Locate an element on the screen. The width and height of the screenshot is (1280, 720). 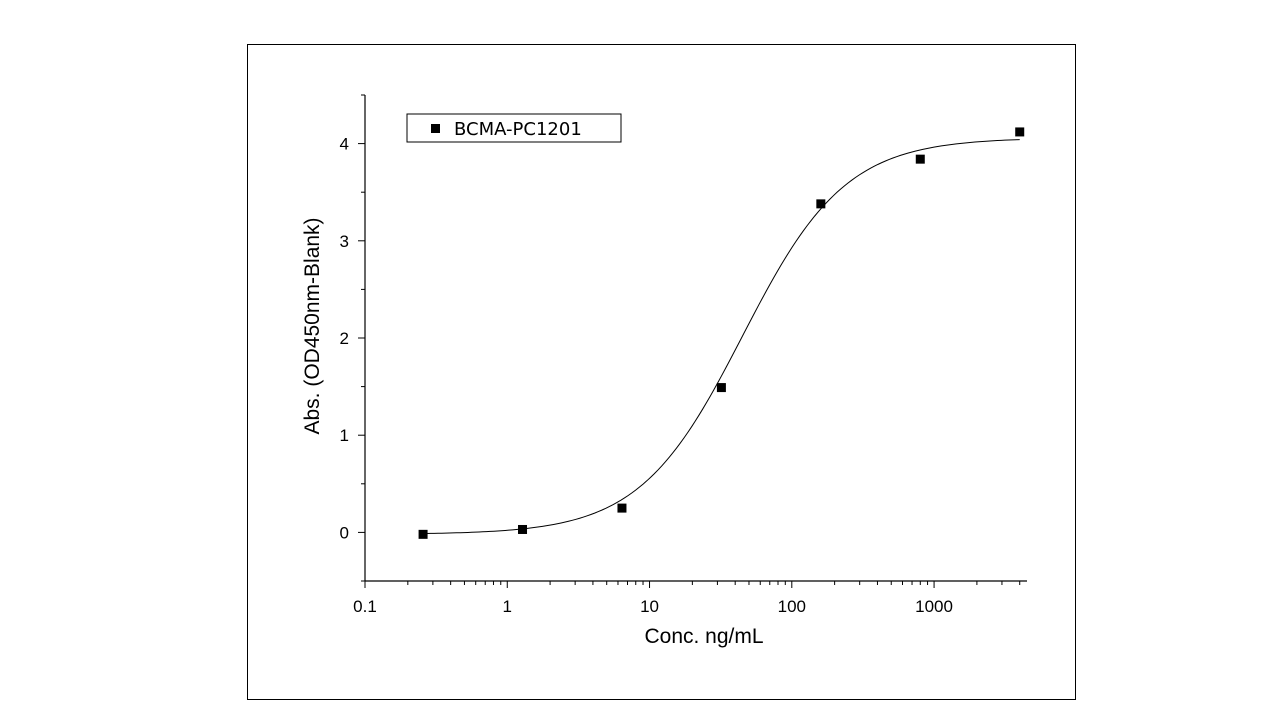
legend: BCMA-PC1201 is located at coordinates (514, 128).